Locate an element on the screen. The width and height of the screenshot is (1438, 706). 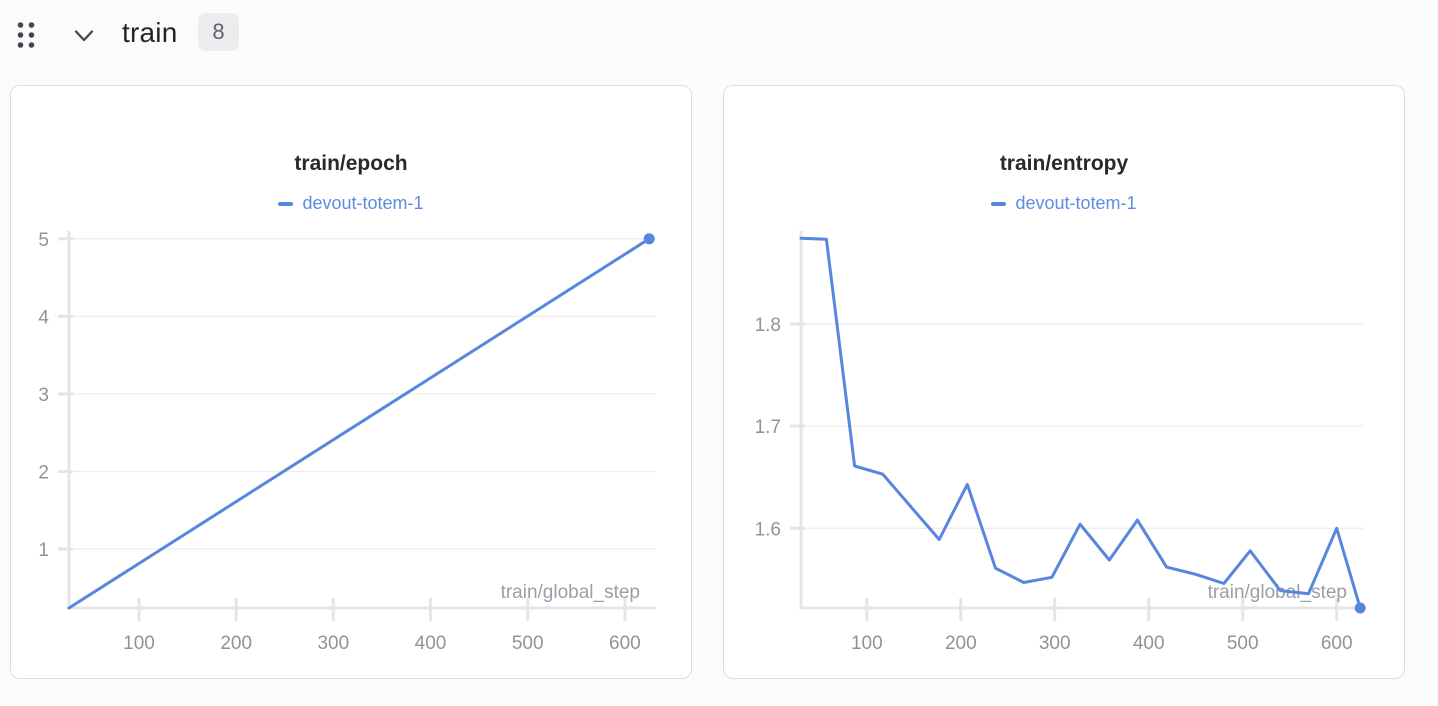
y-tick-label: 1.7 is located at coordinates (768, 427).